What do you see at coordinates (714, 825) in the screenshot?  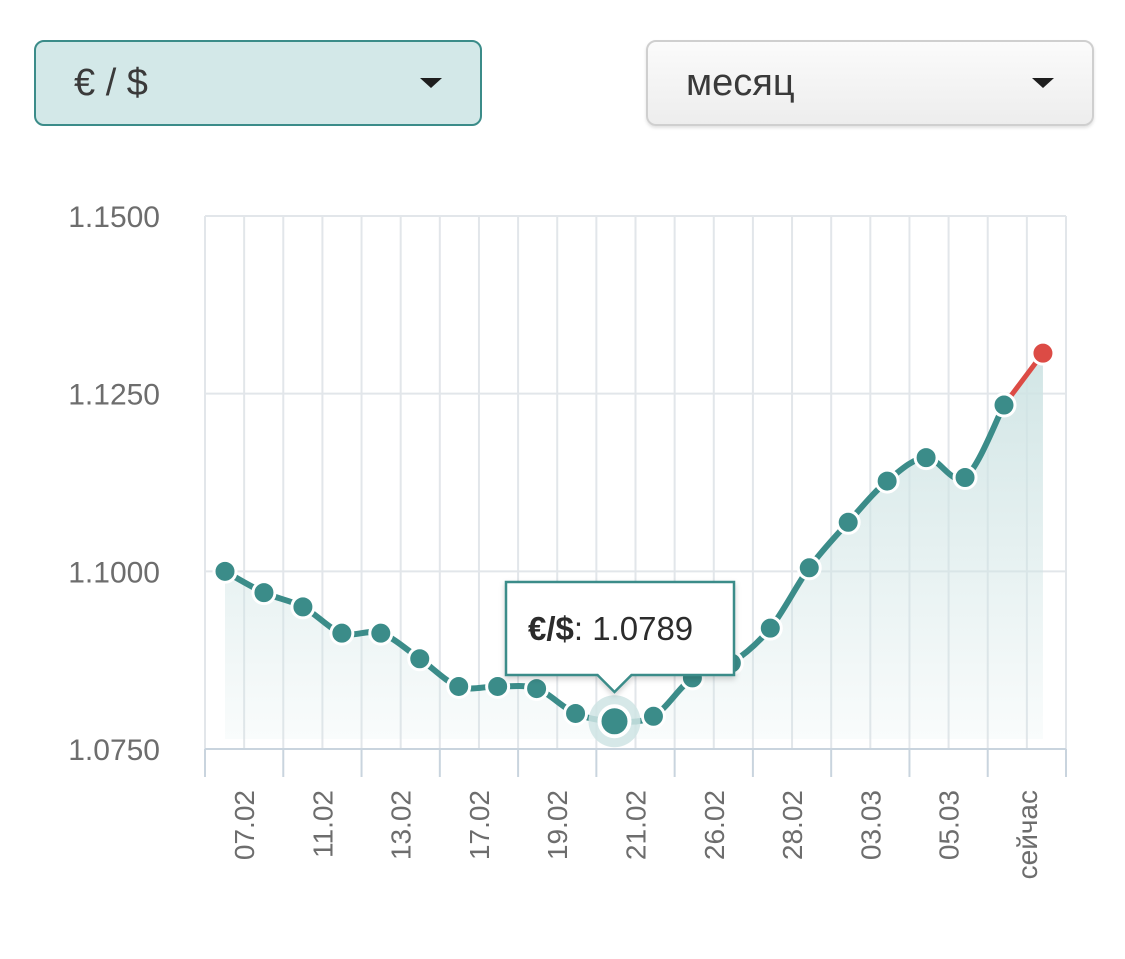 I see `x-tick-label: 26.02` at bounding box center [714, 825].